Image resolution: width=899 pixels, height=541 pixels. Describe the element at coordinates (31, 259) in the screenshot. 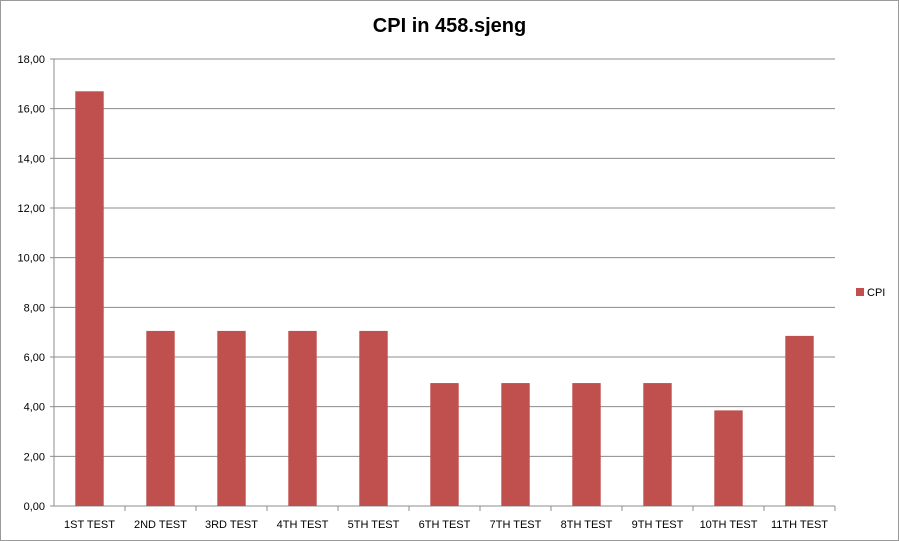

I see `y-tick-label: 10,00` at that location.